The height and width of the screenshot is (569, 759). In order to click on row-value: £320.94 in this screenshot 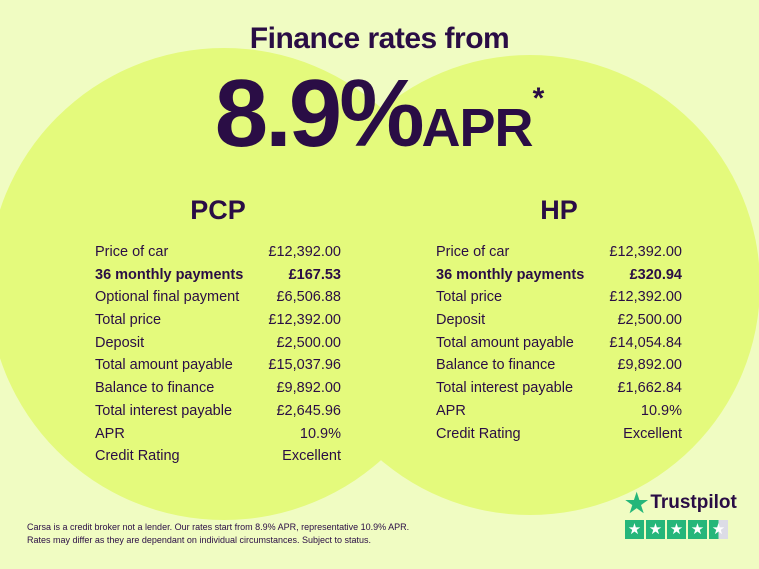, I will do `click(655, 274)`.